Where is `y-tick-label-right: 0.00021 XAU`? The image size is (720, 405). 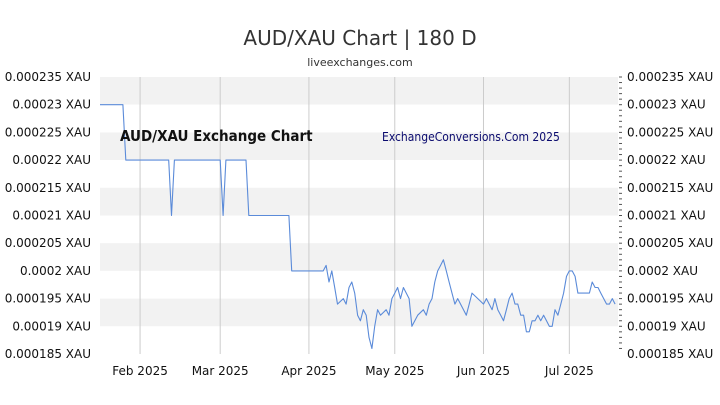 y-tick-label-right: 0.00021 XAU is located at coordinates (666, 216).